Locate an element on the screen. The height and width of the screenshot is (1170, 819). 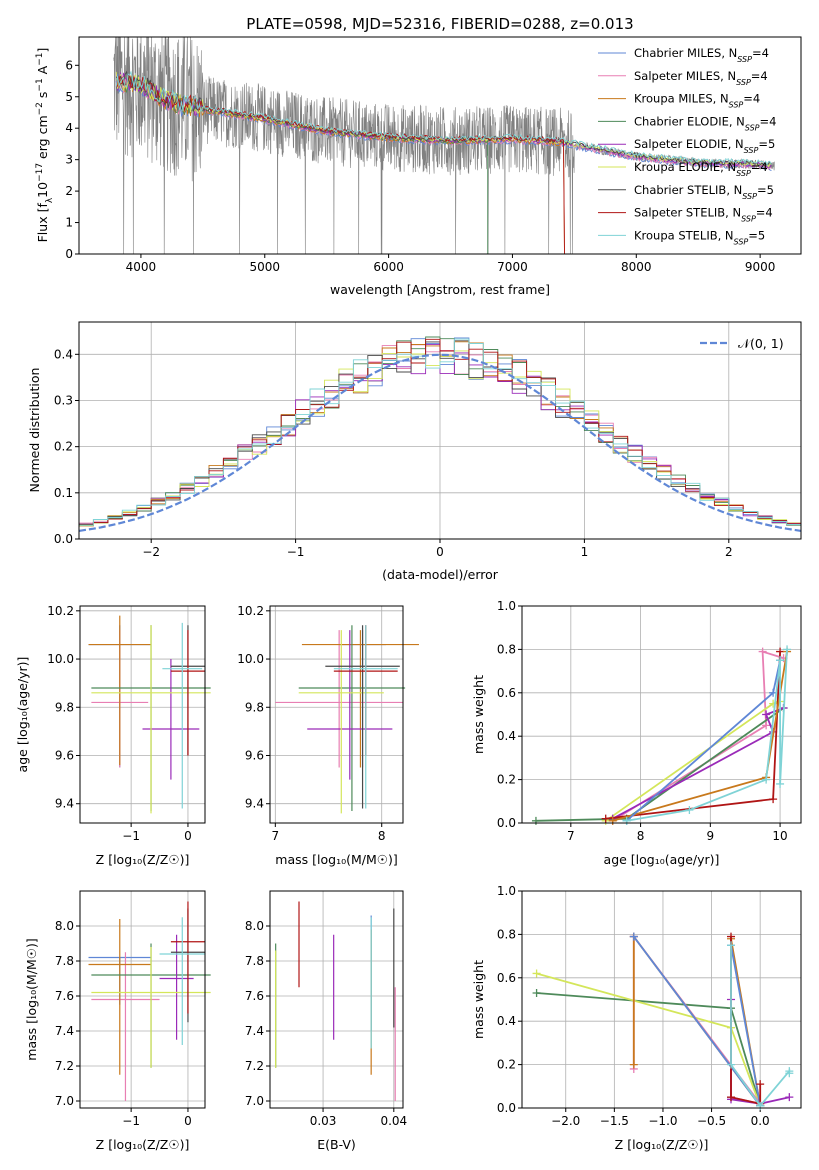
y-axis-label-part: s is located at coordinates (42, 97).